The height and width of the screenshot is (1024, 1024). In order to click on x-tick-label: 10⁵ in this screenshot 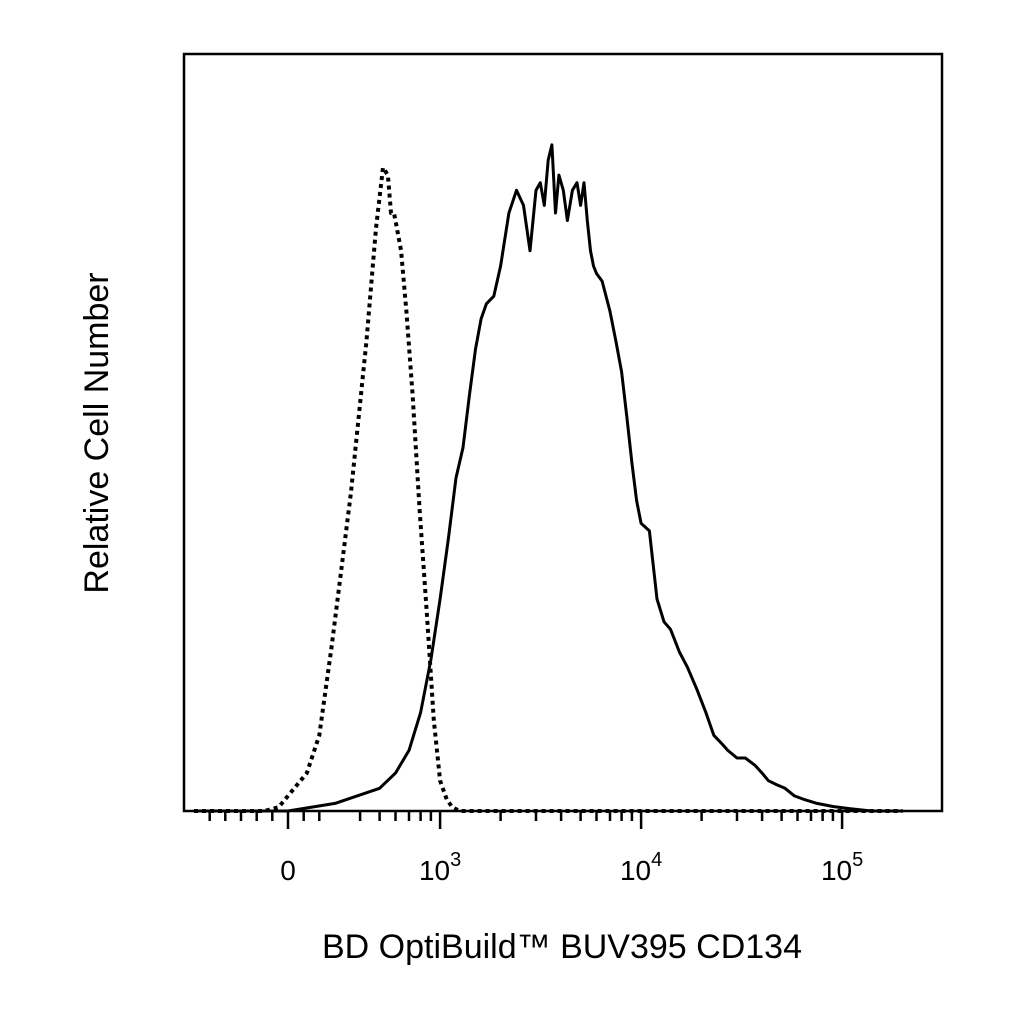, I will do `click(842, 867)`.